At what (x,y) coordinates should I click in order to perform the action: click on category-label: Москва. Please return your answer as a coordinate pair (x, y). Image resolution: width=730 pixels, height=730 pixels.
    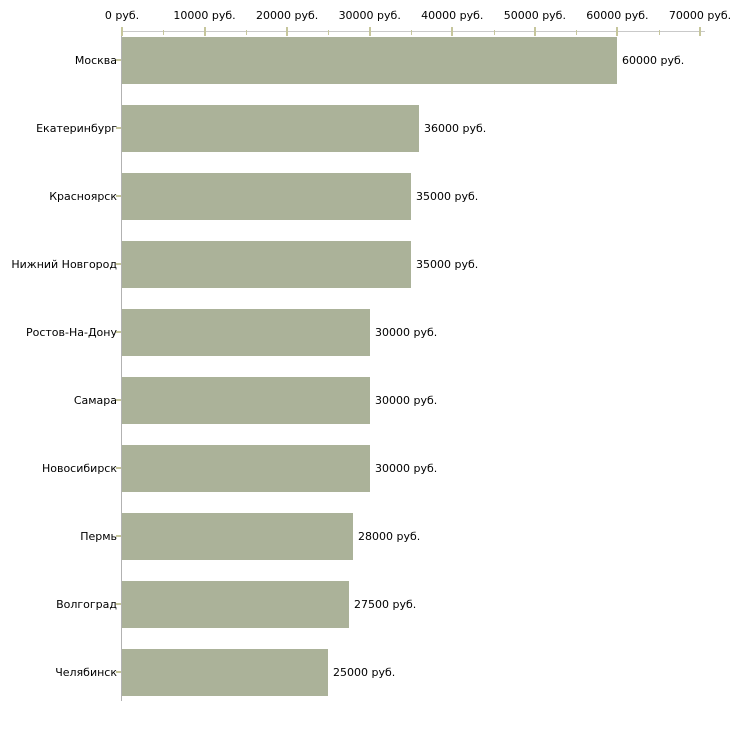
    Looking at the image, I should click on (95, 60).